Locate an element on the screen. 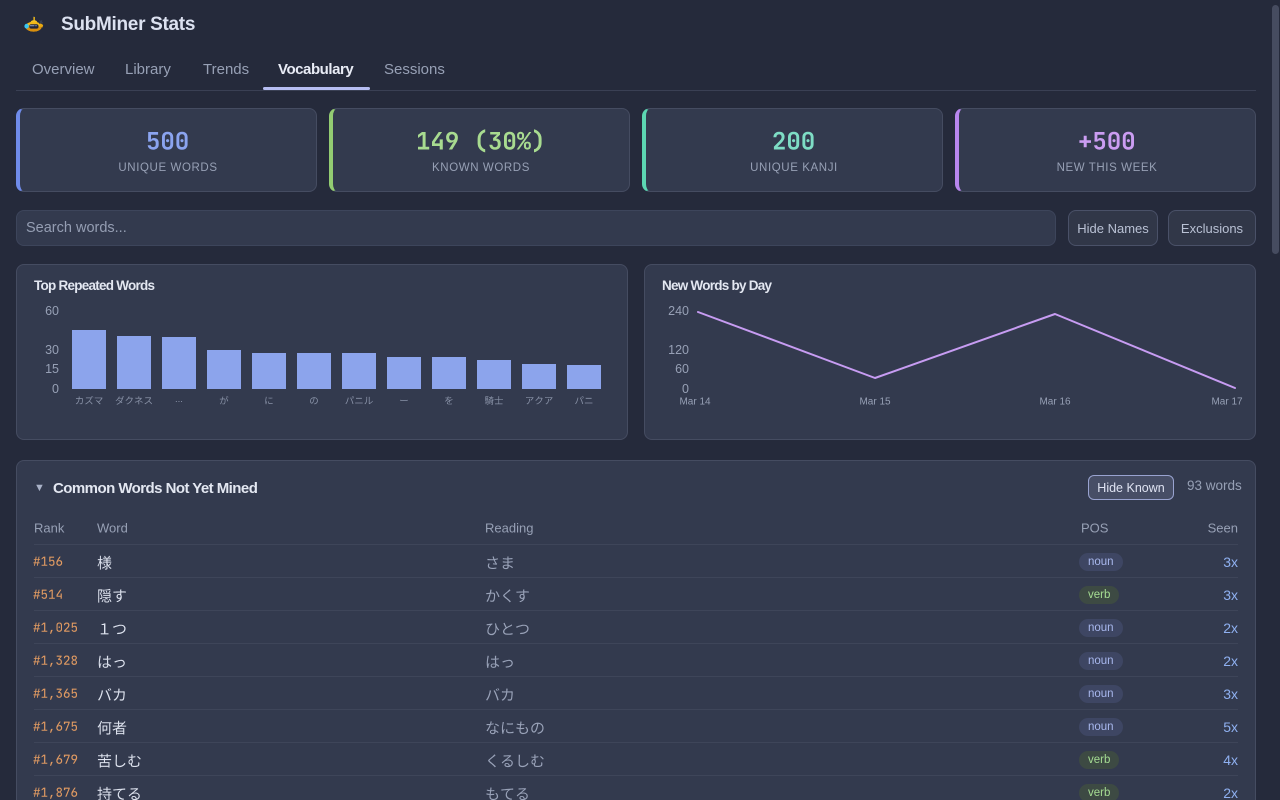 Image resolution: width=1280 pixels, height=800 pixels. svg-text: 240 is located at coordinates (678, 311).